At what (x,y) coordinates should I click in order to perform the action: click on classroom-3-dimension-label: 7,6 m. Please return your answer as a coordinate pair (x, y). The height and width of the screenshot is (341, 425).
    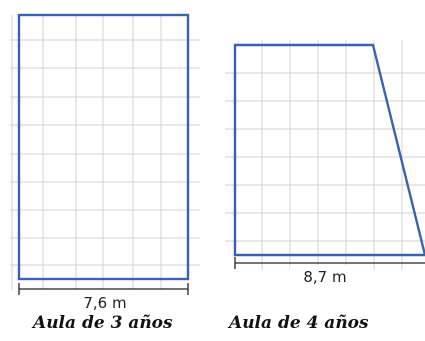
    Looking at the image, I should click on (104, 303).